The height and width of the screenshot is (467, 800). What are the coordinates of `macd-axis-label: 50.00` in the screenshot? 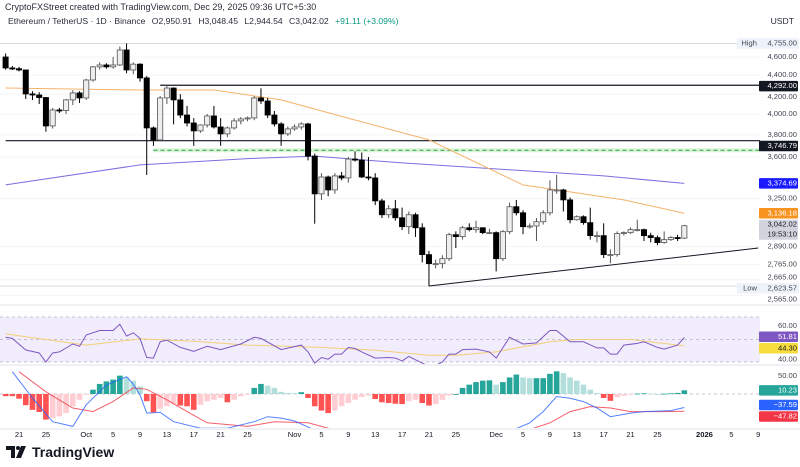 It's located at (787, 375).